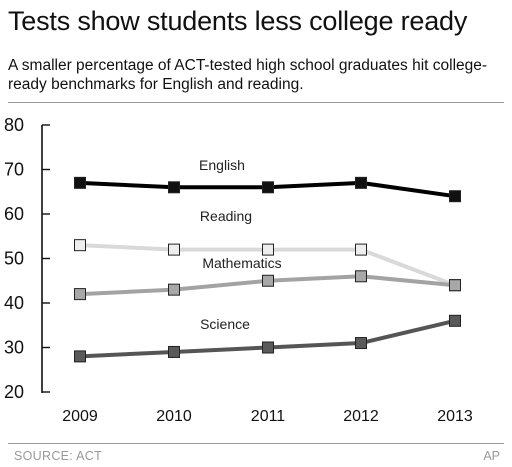 The image size is (512, 467). What do you see at coordinates (226, 216) in the screenshot?
I see `series-label-reading: Reading` at bounding box center [226, 216].